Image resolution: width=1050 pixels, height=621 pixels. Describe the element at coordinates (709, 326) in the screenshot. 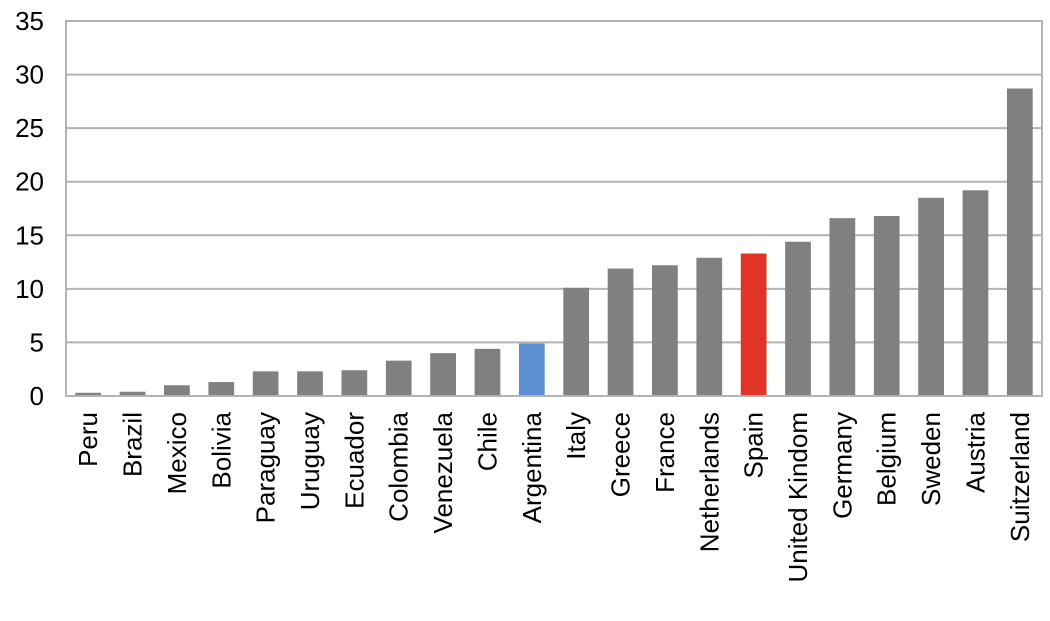

I see `bar-netherlands` at that location.